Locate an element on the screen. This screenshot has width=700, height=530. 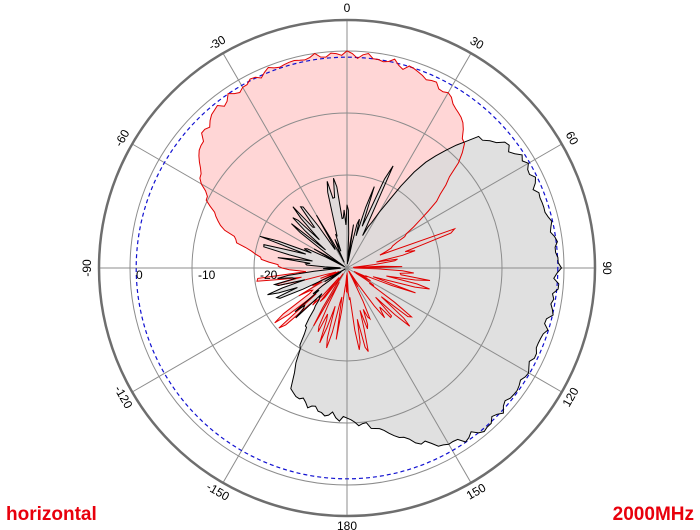
angle-label-6: 180 is located at coordinates (347, 524).